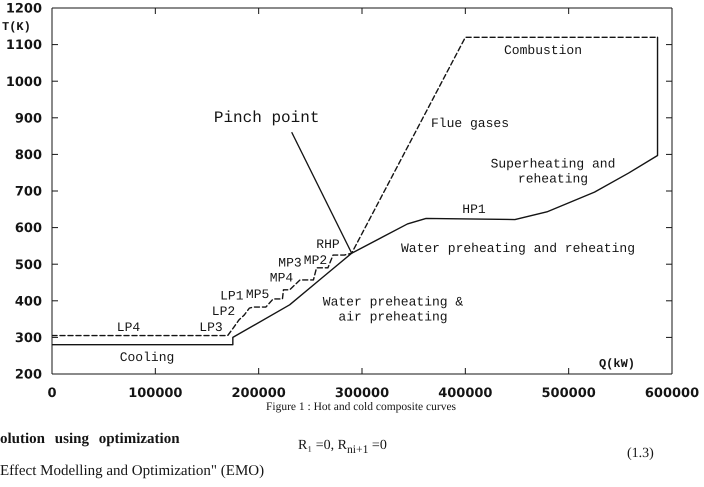 The height and width of the screenshot is (487, 704). I want to click on annotation: Combustion, so click(543, 50).